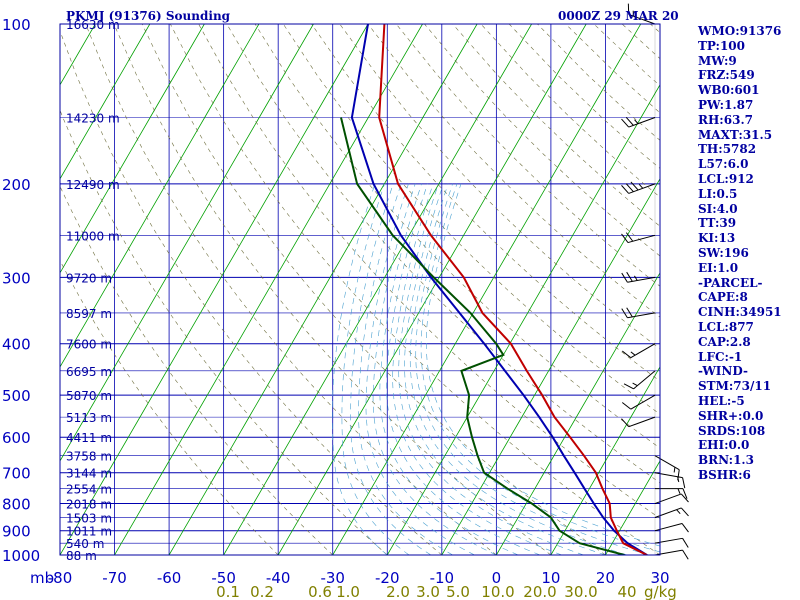  Describe the element at coordinates (740, 31) in the screenshot. I see `stat-line: WMO:91376` at that location.